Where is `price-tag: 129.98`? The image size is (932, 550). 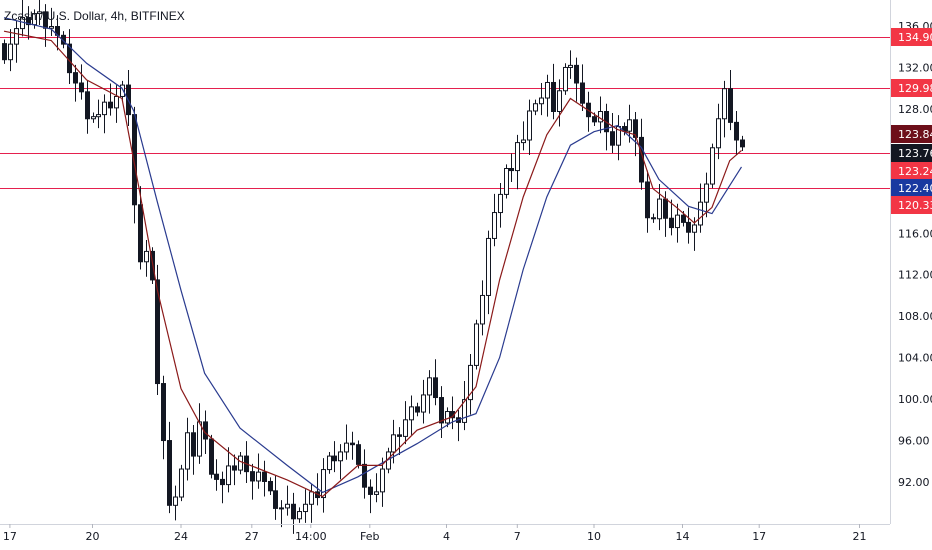
price-tag: 129.98 is located at coordinates (911, 88).